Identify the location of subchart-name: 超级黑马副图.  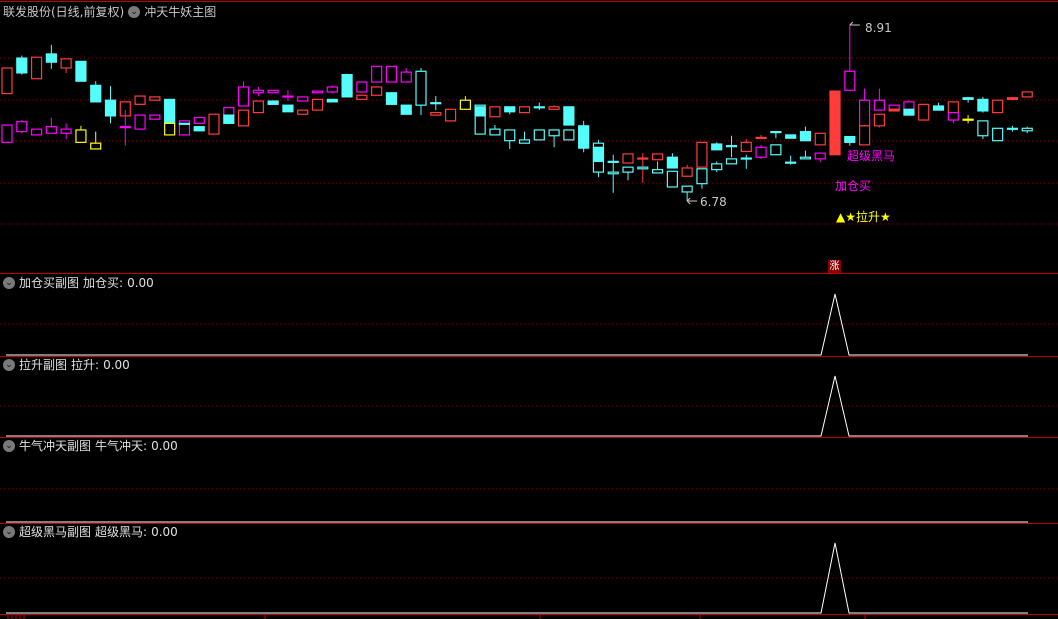
(55, 532).